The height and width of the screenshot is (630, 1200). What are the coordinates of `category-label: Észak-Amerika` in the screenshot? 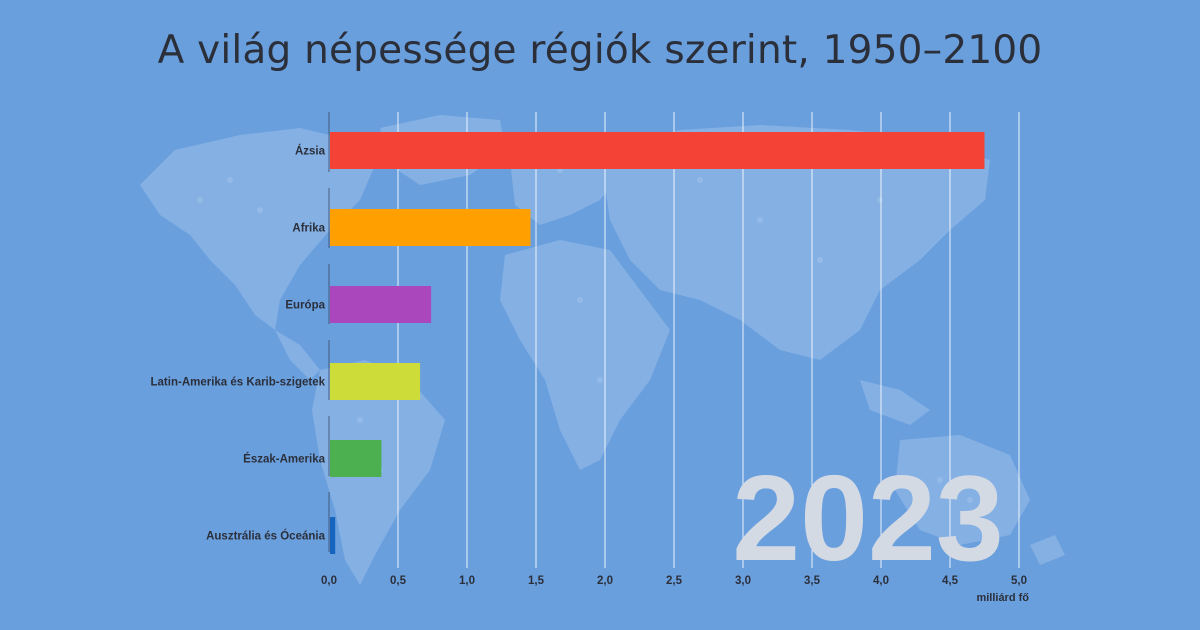 It's located at (284, 459).